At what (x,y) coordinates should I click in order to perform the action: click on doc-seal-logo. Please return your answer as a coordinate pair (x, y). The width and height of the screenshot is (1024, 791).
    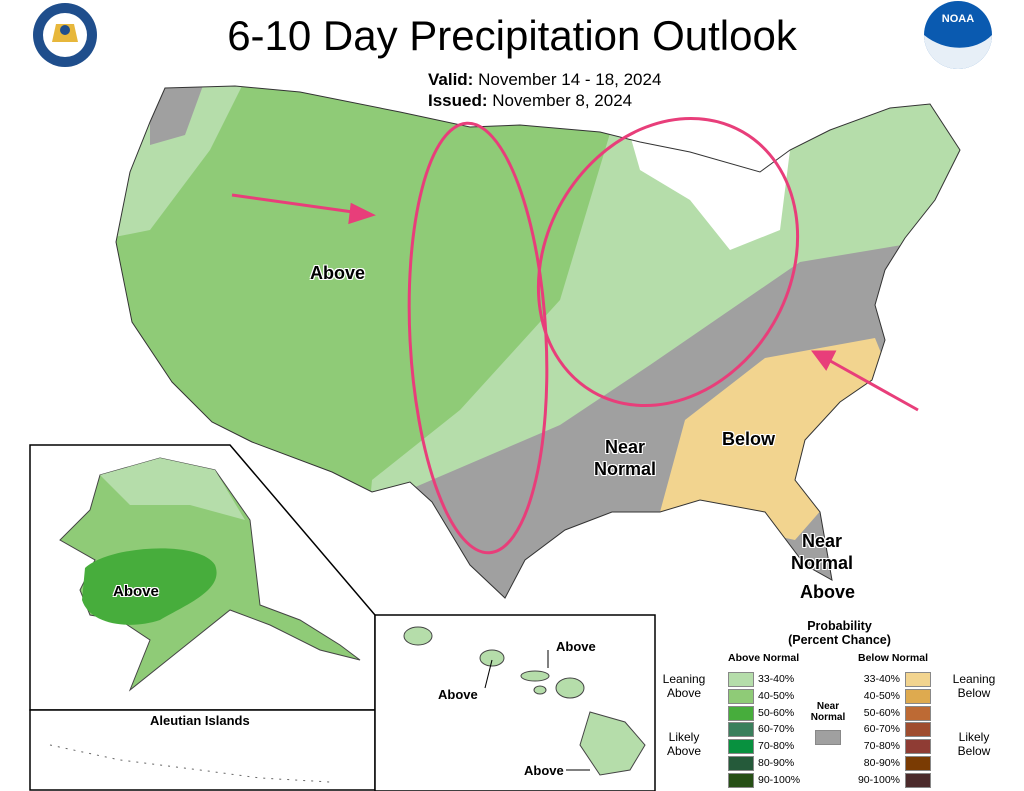
    Looking at the image, I should click on (65, 35).